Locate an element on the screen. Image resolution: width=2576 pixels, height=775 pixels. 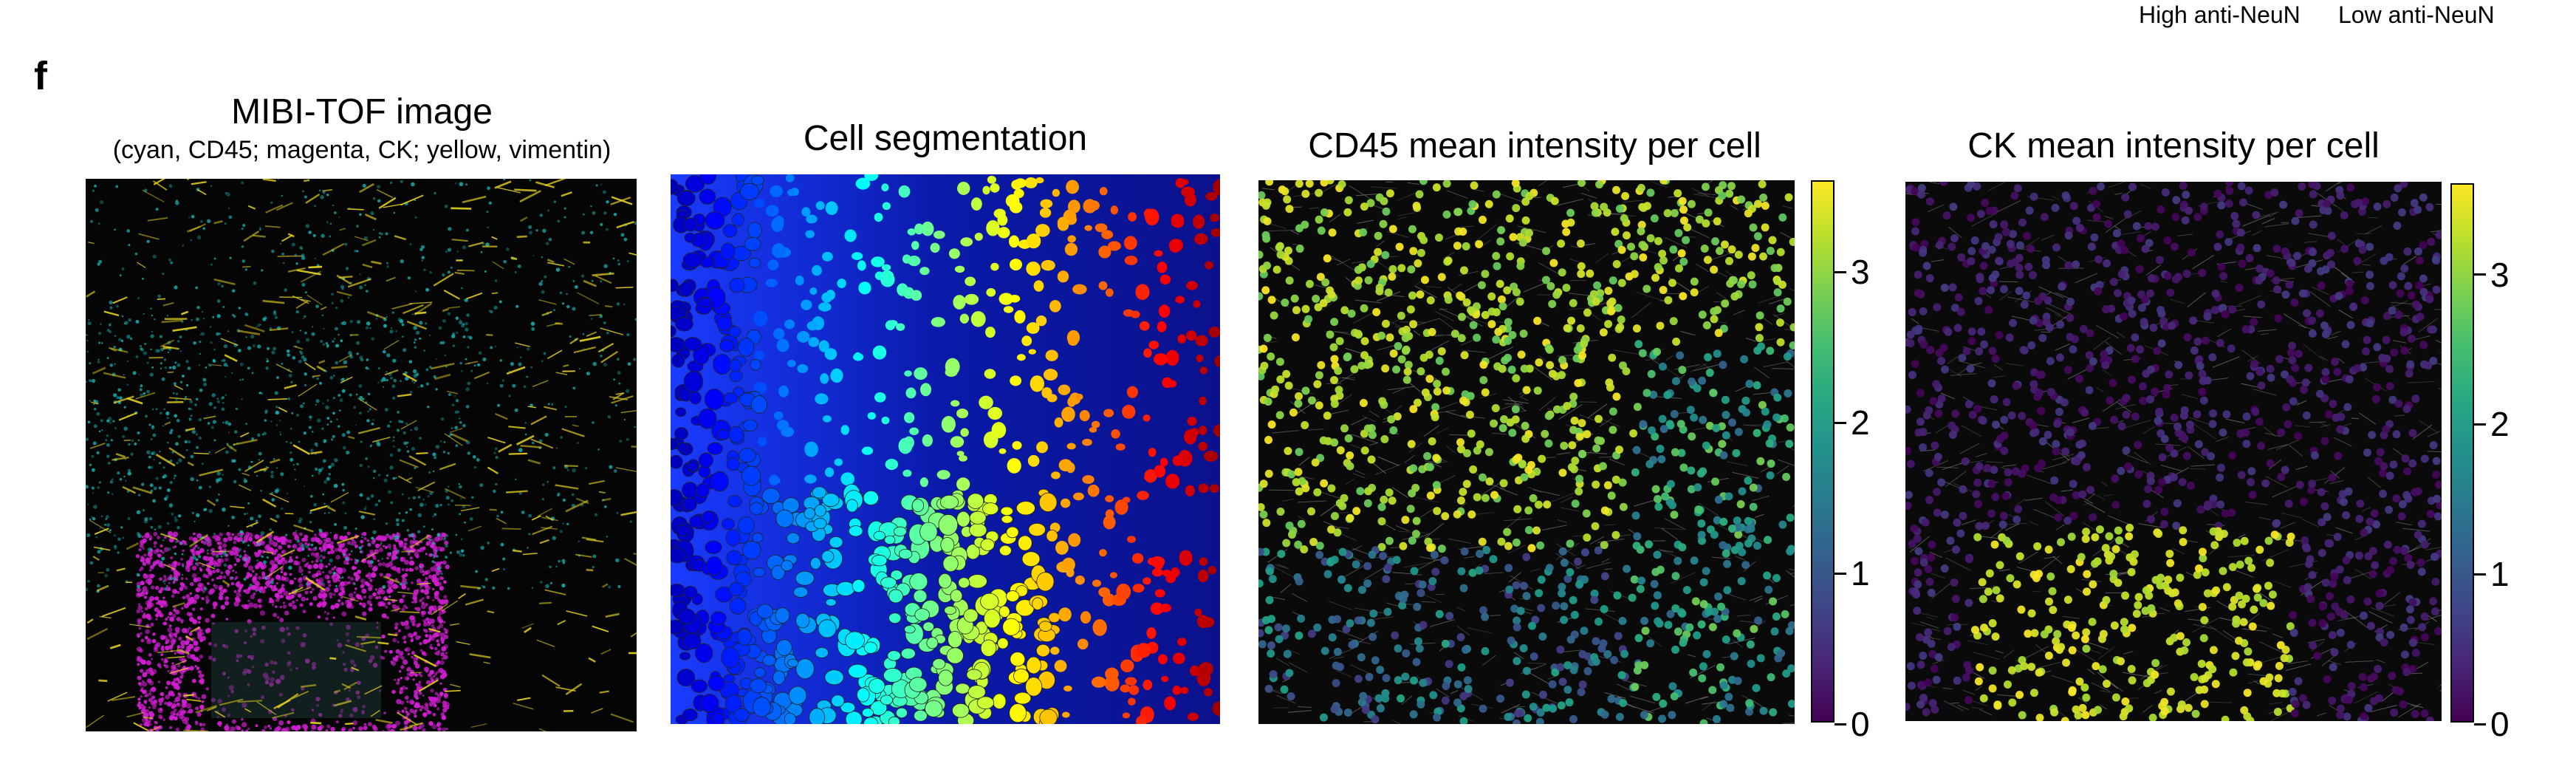
ck-intensity-image is located at coordinates (2173, 451).